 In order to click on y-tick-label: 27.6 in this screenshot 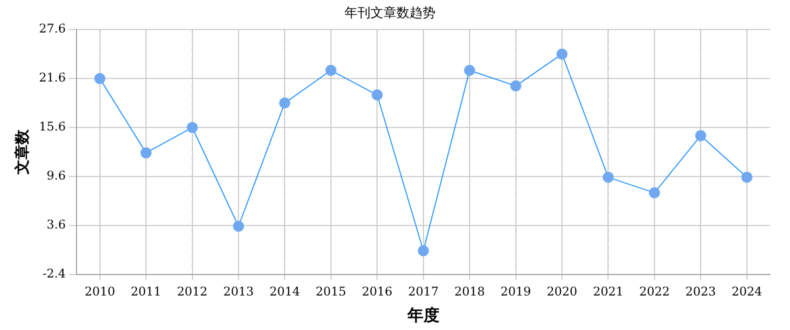, I will do `click(52, 29)`.